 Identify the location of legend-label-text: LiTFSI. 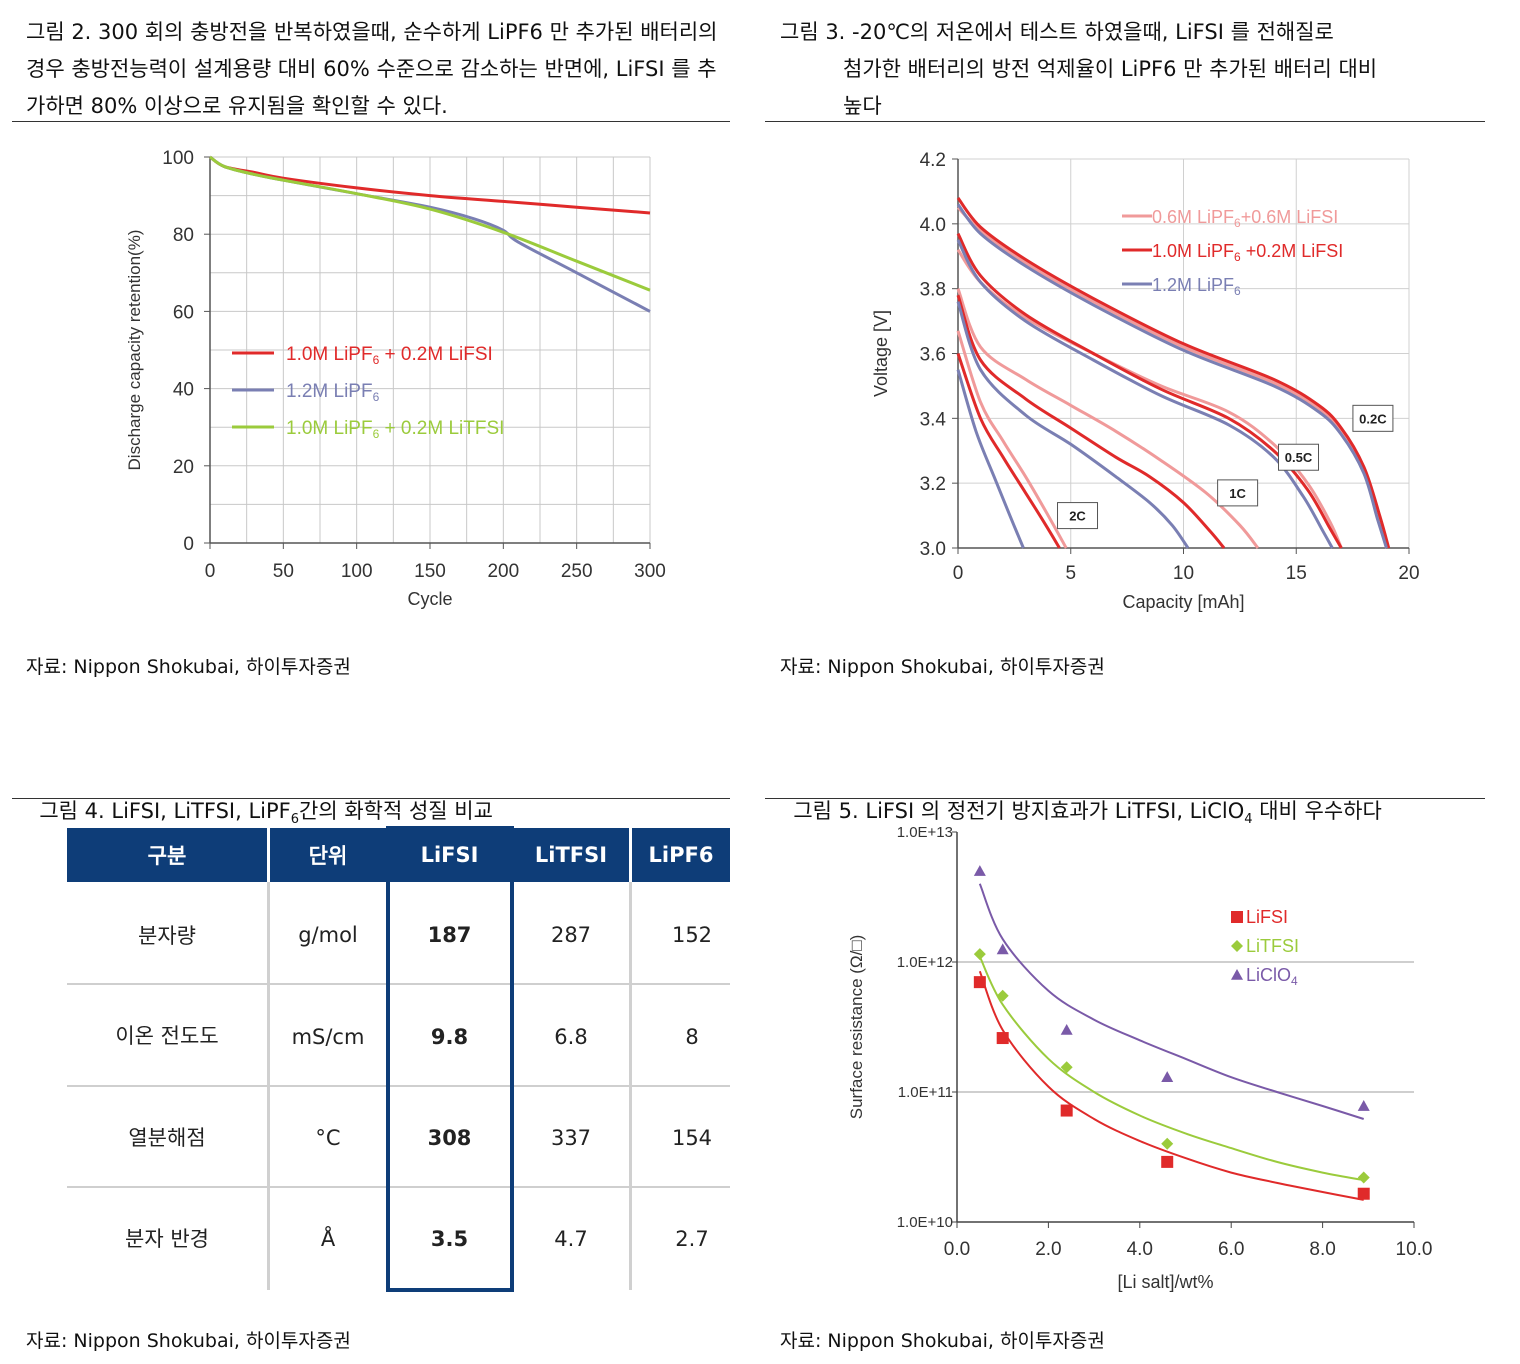
(1272, 946).